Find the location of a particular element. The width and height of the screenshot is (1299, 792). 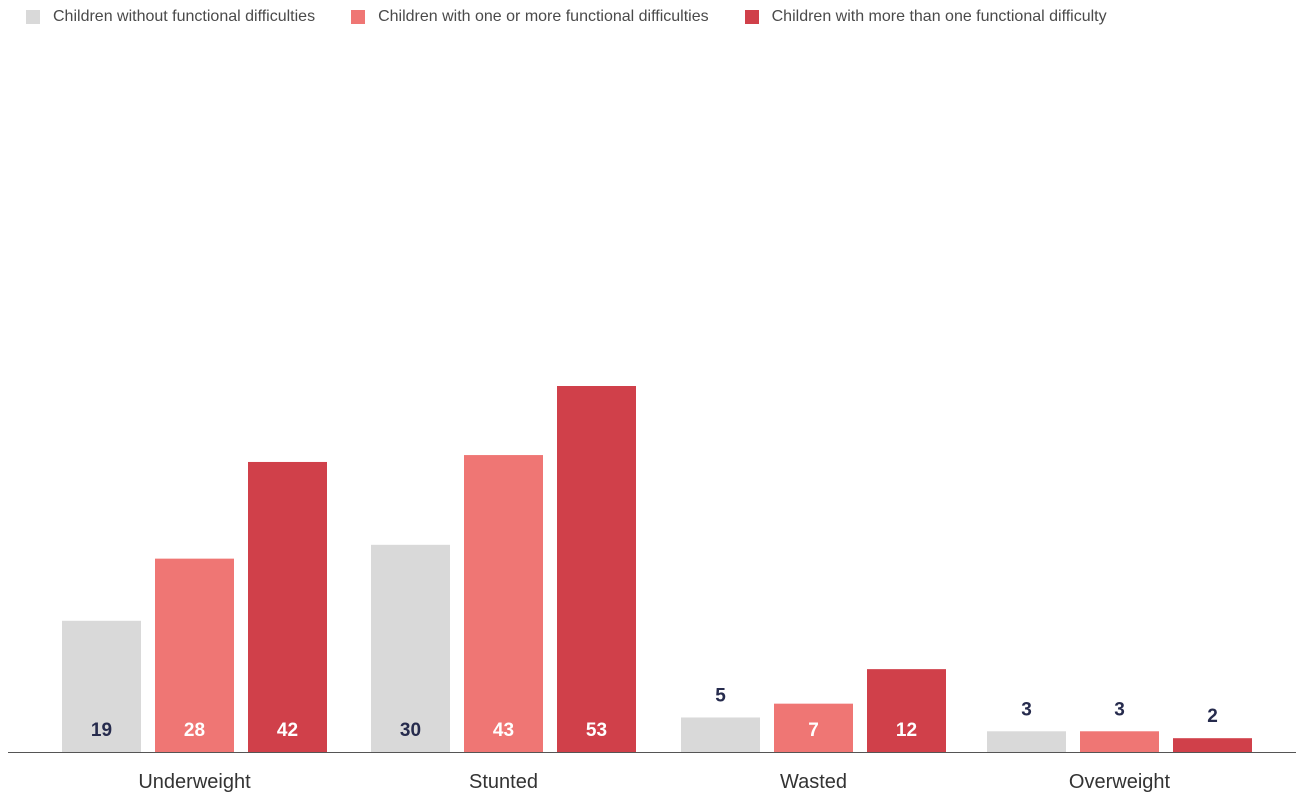

category-label-overweight: Overweight is located at coordinates (1120, 781).